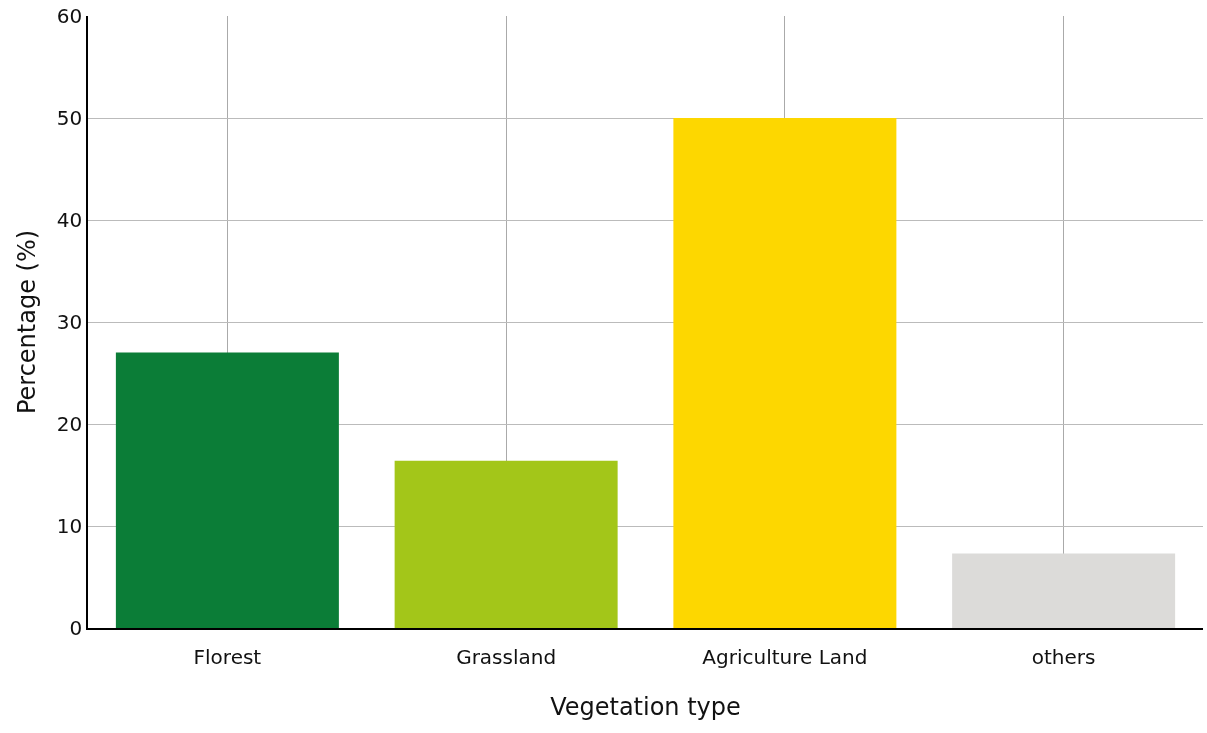  Describe the element at coordinates (785, 656) in the screenshot. I see `x-tick-label: Agriculture Land` at that location.